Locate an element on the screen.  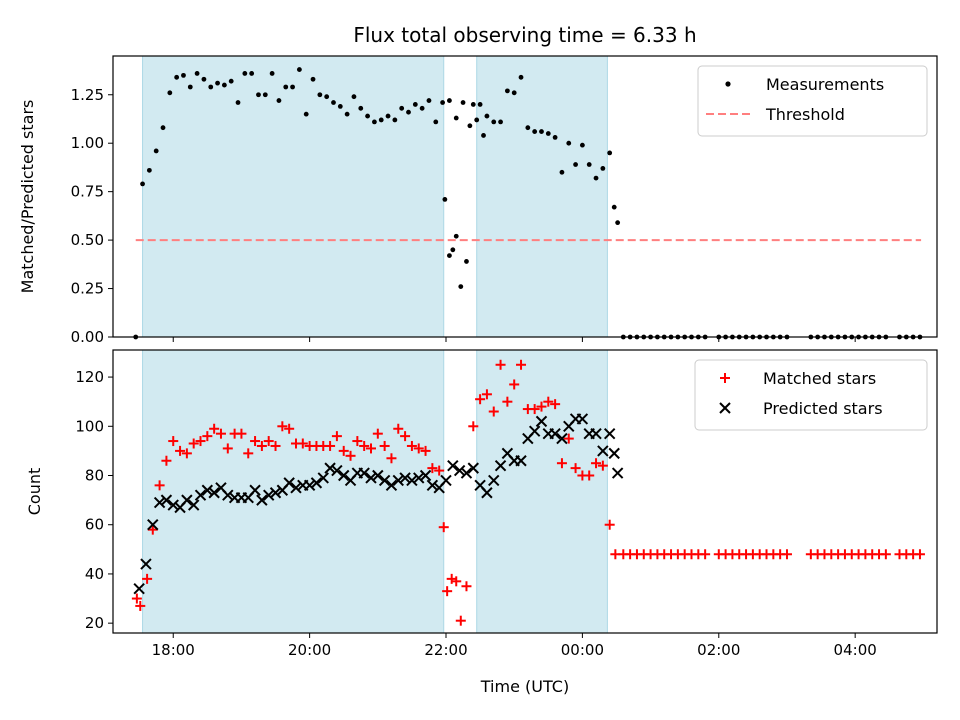
y-tick-label: 40 is located at coordinates (94, 574).